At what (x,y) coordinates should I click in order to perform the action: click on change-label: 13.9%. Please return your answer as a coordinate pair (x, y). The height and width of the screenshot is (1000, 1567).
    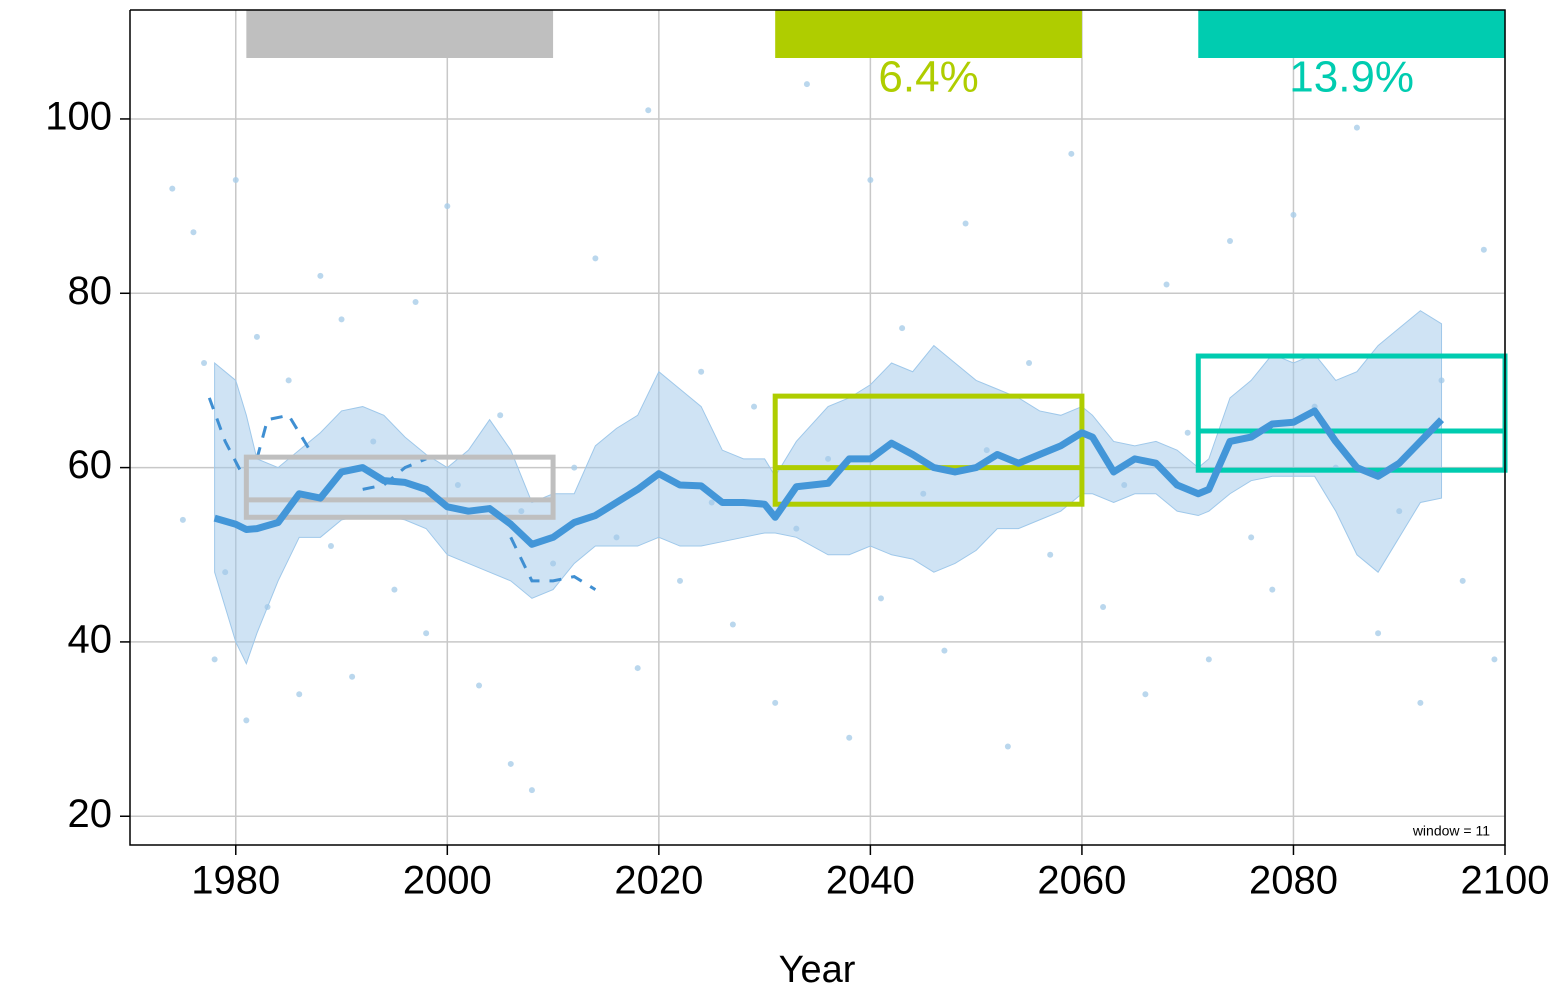
    Looking at the image, I should click on (1351, 77).